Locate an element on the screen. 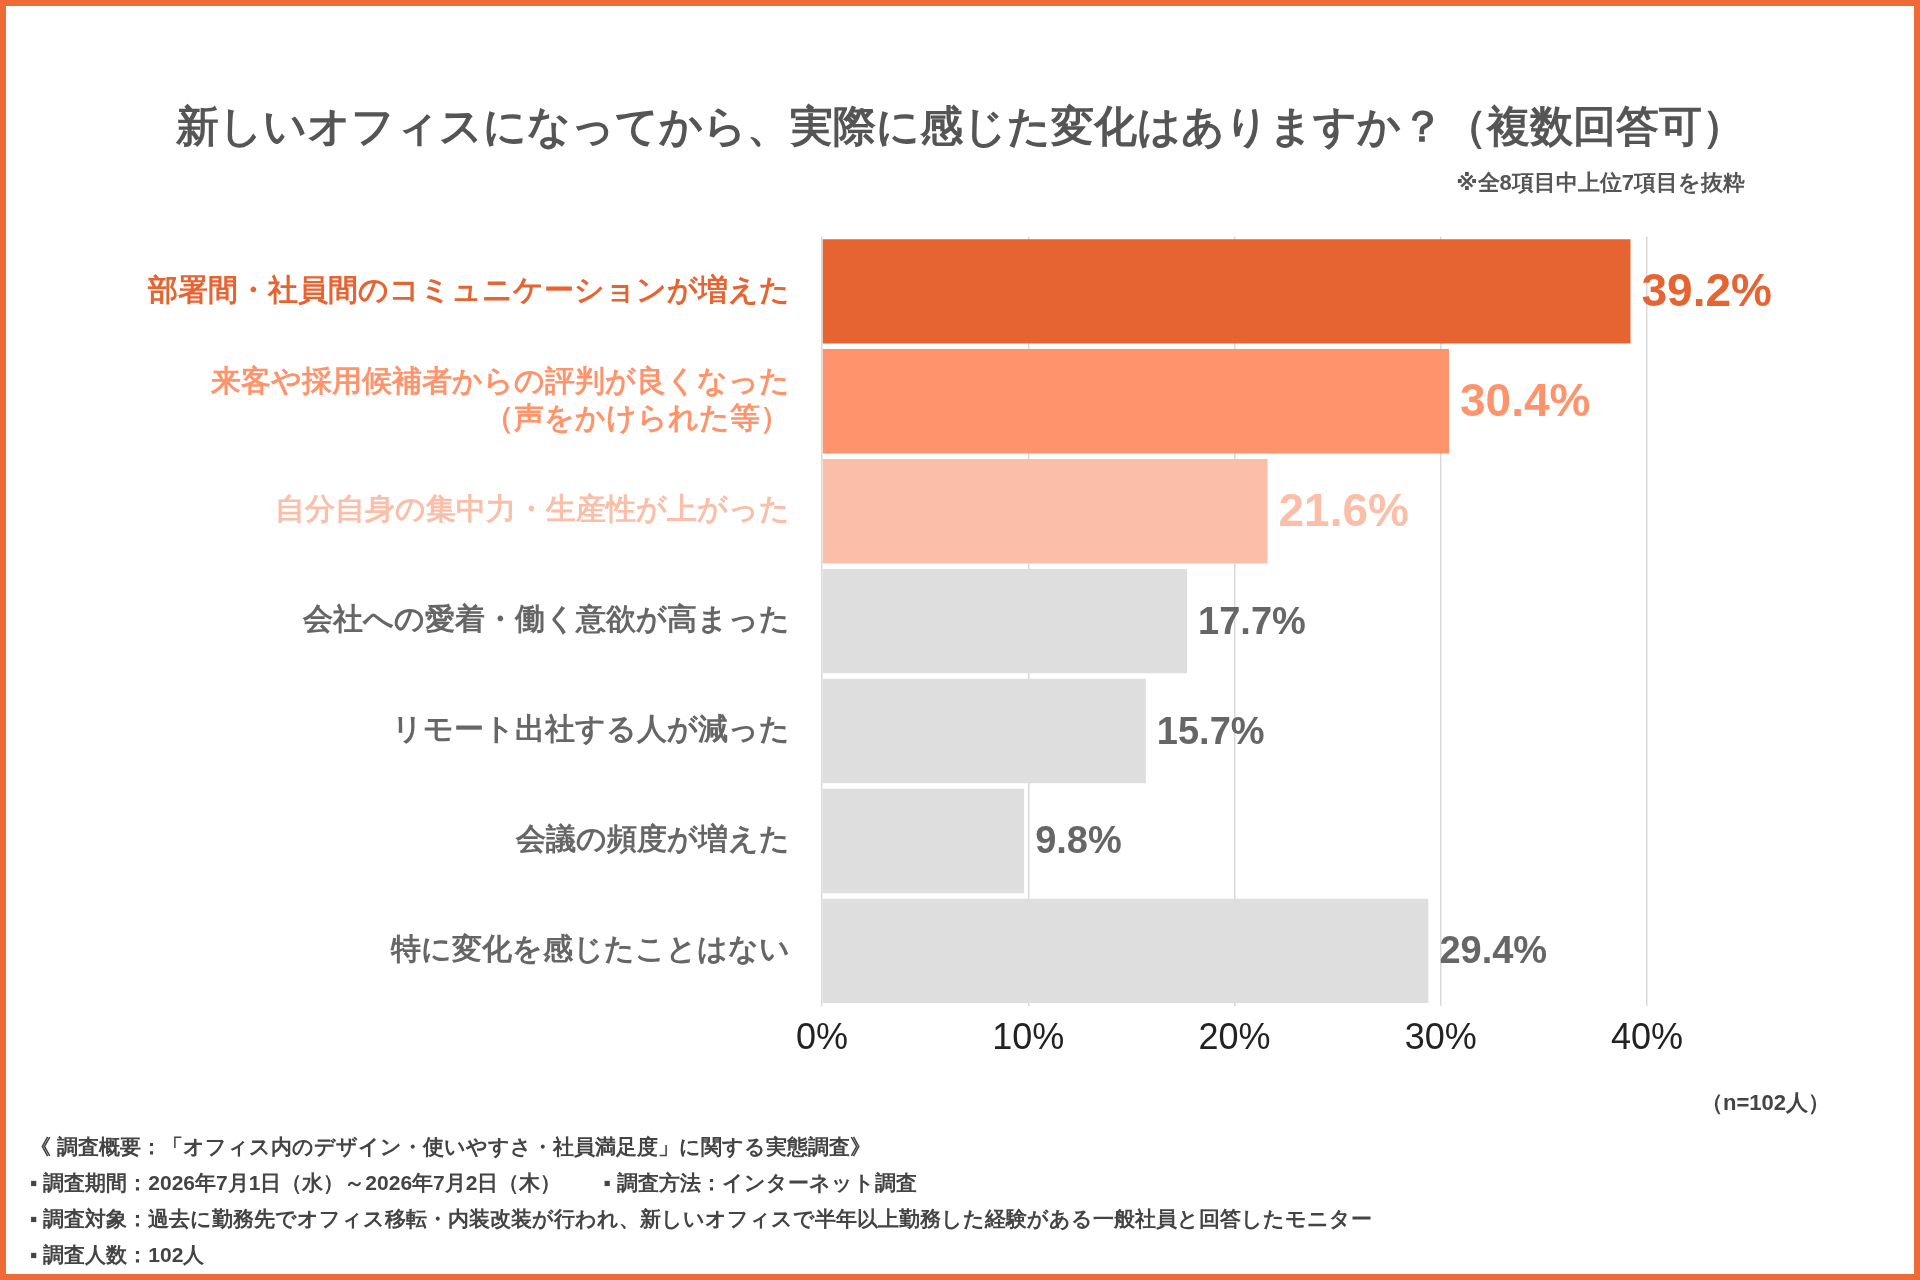 The width and height of the screenshot is (1920, 1280). y-tick-label: 来客や採用候補者からの評判が良くなった（声をかけられた等） is located at coordinates (500, 400).